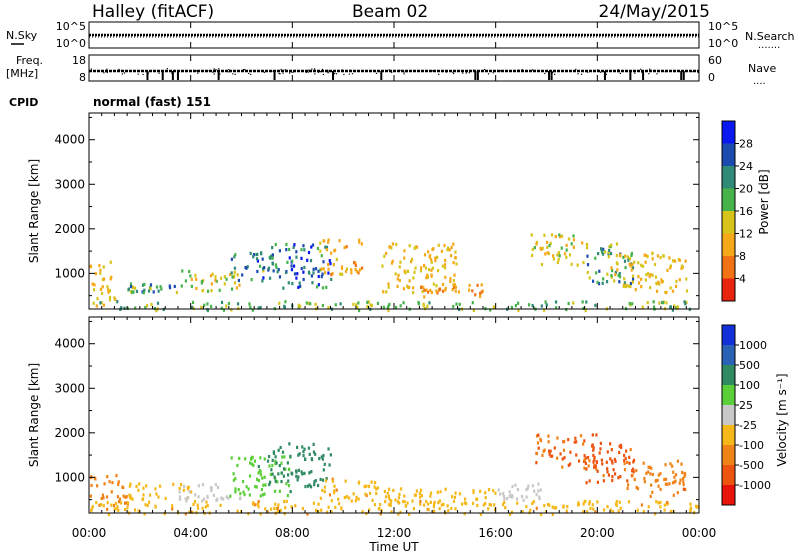 This screenshot has height=558, width=800. What do you see at coordinates (23, 102) in the screenshot?
I see `cpid-label: CPID` at bounding box center [23, 102].